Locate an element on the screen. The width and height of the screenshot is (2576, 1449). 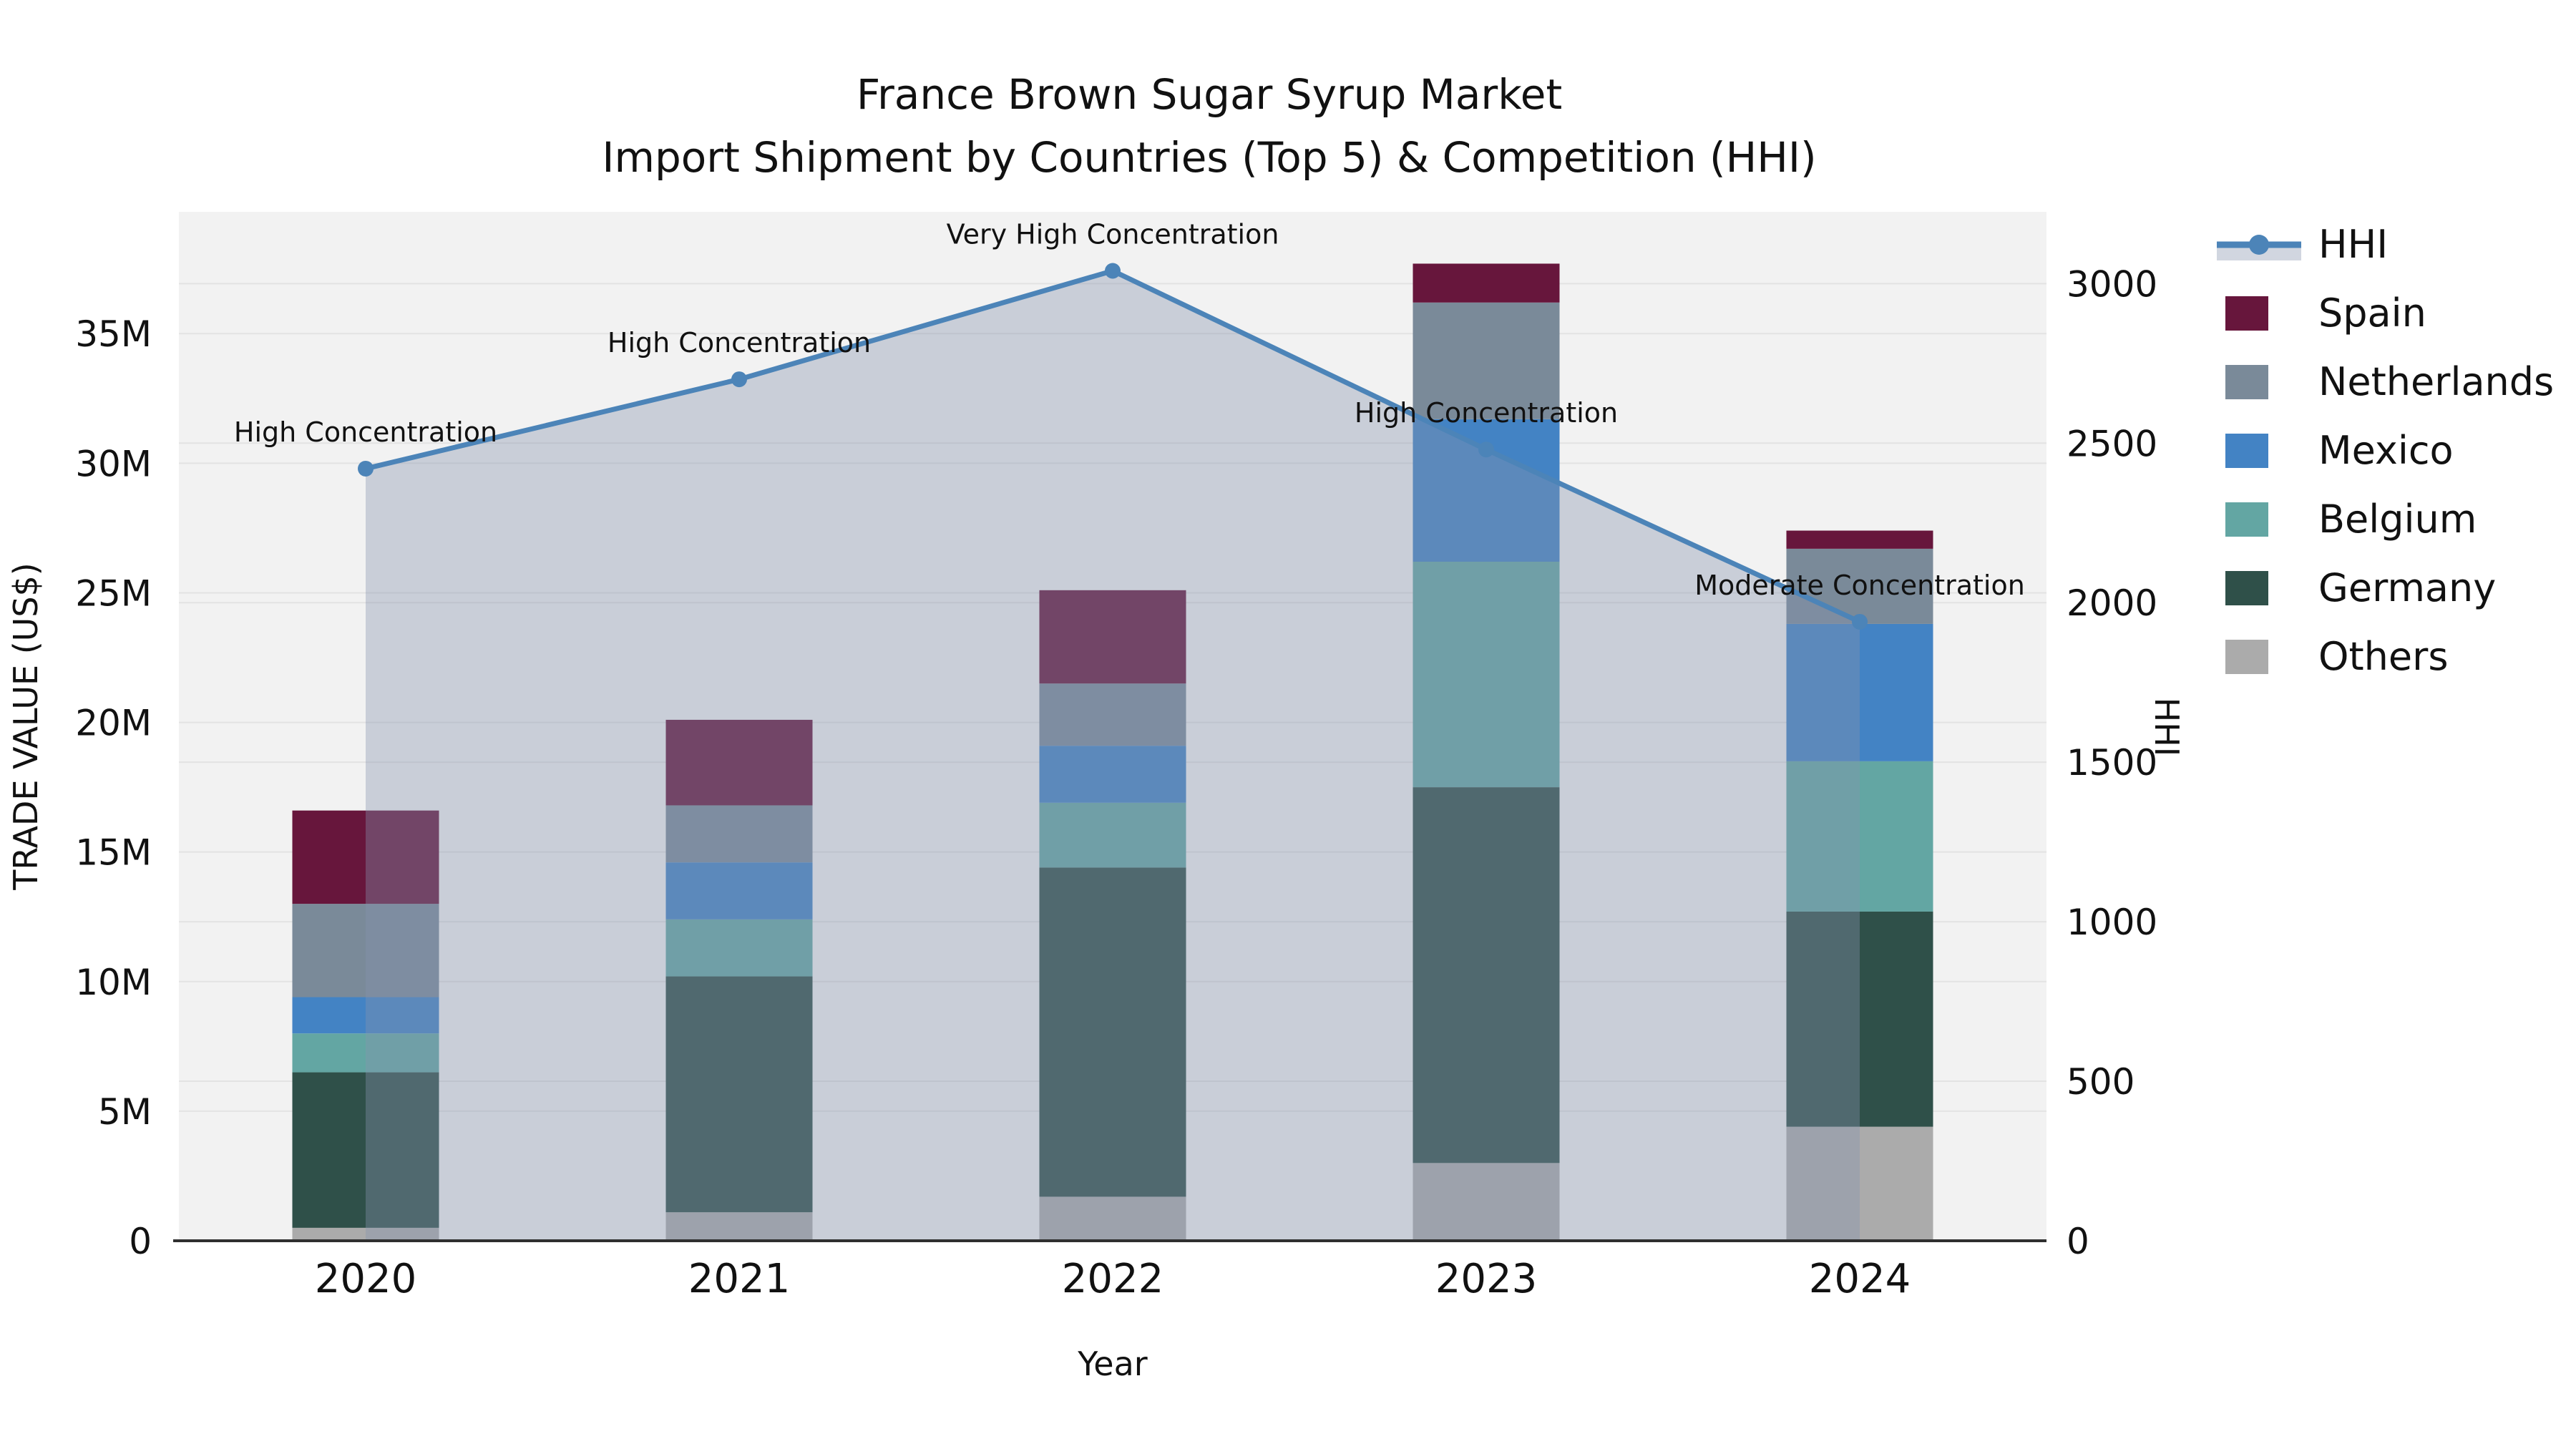
right-y-axis-title: HHI is located at coordinates (2166, 727).